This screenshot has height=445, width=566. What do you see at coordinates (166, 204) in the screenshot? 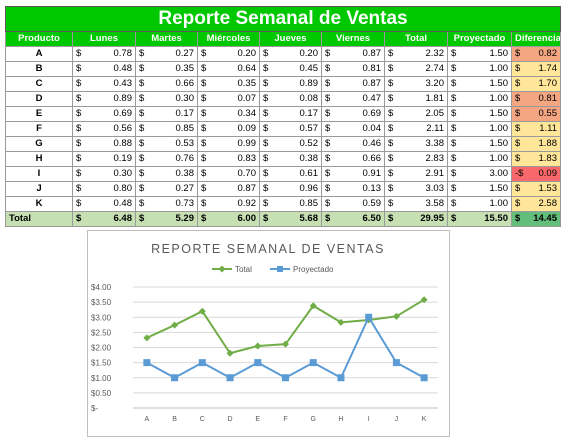
I see `martes-cell: $0.73` at bounding box center [166, 204].